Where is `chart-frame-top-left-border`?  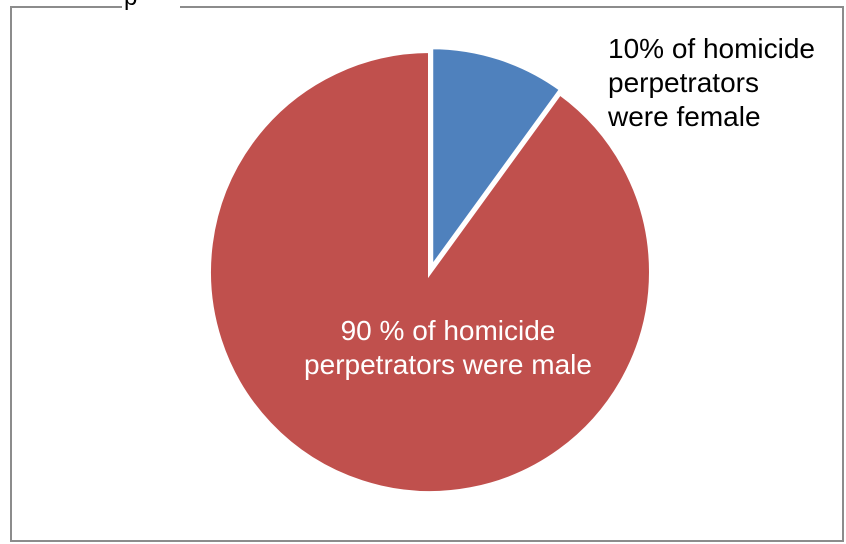
chart-frame-top-left-border is located at coordinates (66, 7).